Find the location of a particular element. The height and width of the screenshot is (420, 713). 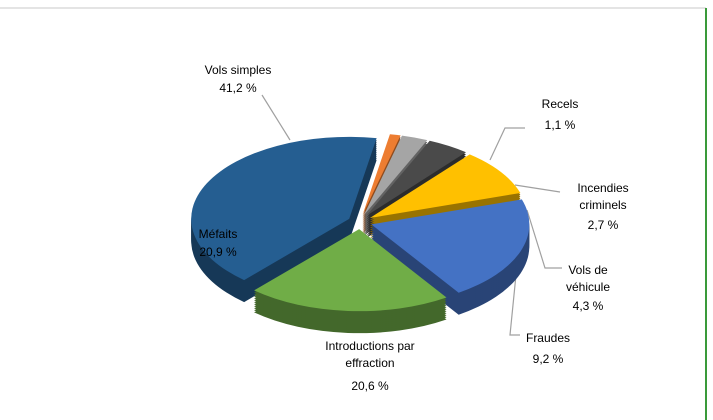

slice-label: Vols de véhicule is located at coordinates (588, 278).